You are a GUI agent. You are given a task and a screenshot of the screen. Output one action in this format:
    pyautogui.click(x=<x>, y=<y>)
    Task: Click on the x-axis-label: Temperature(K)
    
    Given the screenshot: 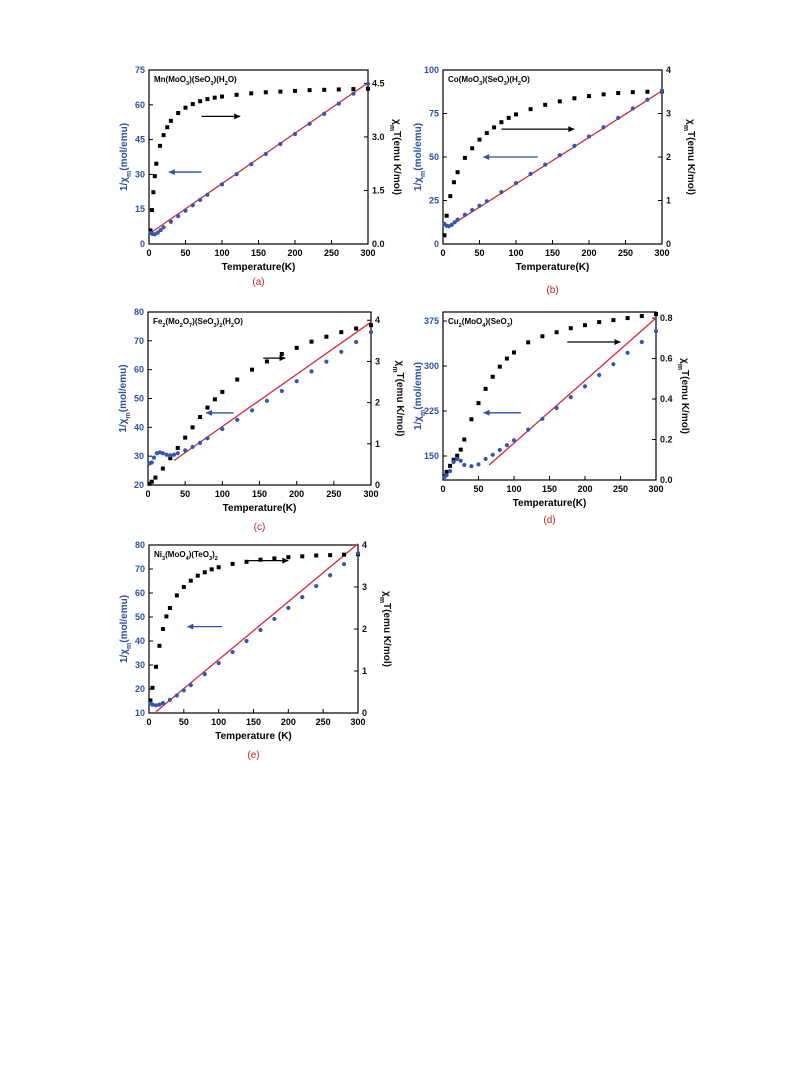 What is the action you would take?
    pyautogui.click(x=550, y=503)
    